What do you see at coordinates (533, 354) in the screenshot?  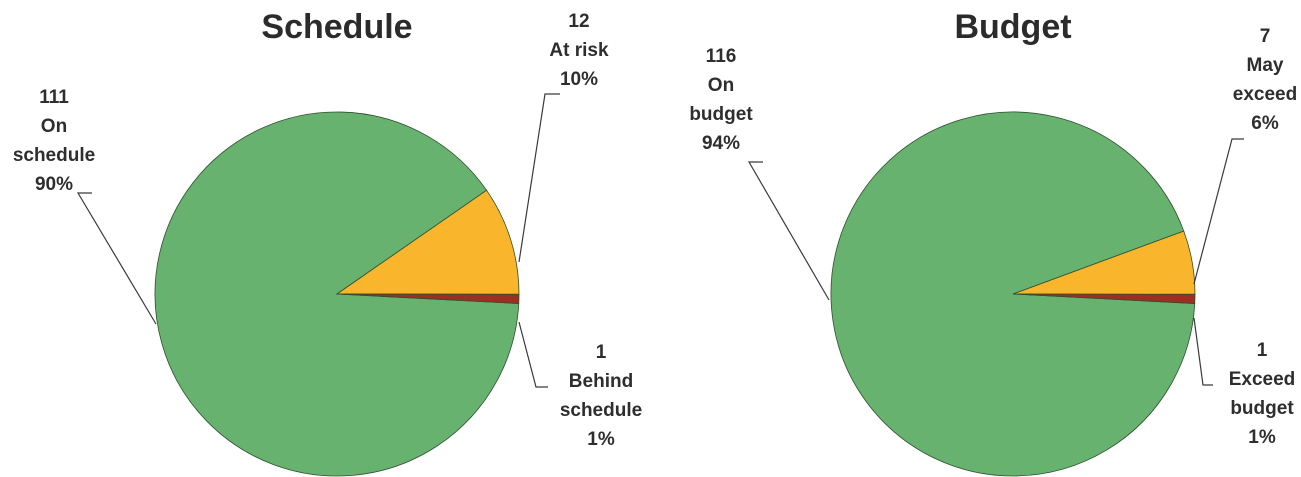 I see `leader-line-behind-schedule` at bounding box center [533, 354].